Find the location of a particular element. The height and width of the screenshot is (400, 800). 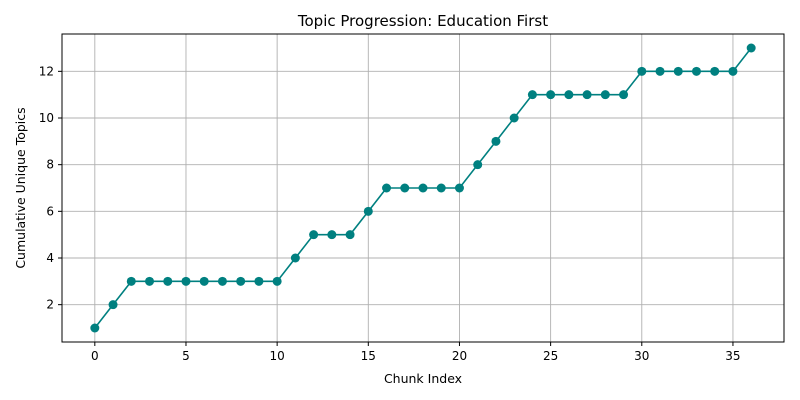

x-axis: 0 5 10 15 20 25 30 35 is located at coordinates (416, 352).